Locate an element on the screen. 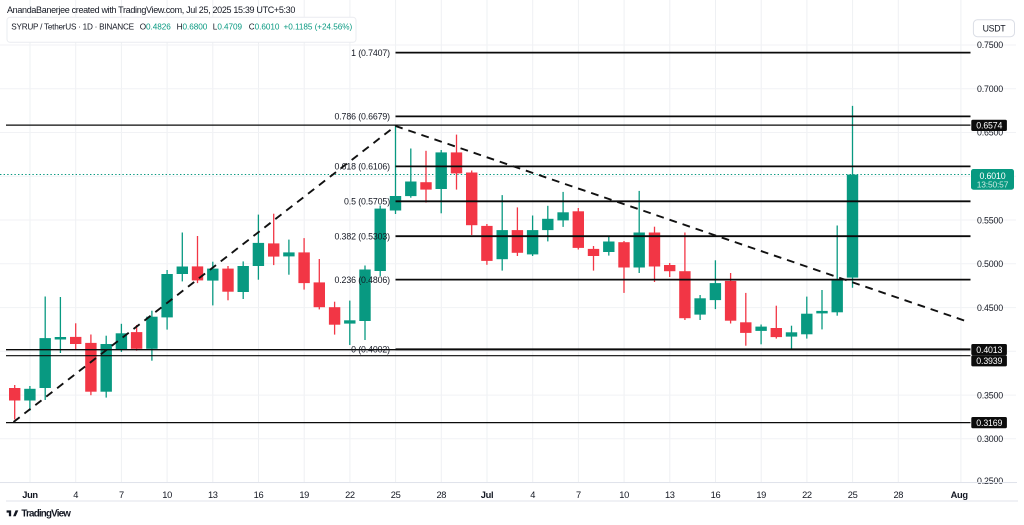 The width and height of the screenshot is (1024, 525). svg-text: 13:50:57 is located at coordinates (993, 185).